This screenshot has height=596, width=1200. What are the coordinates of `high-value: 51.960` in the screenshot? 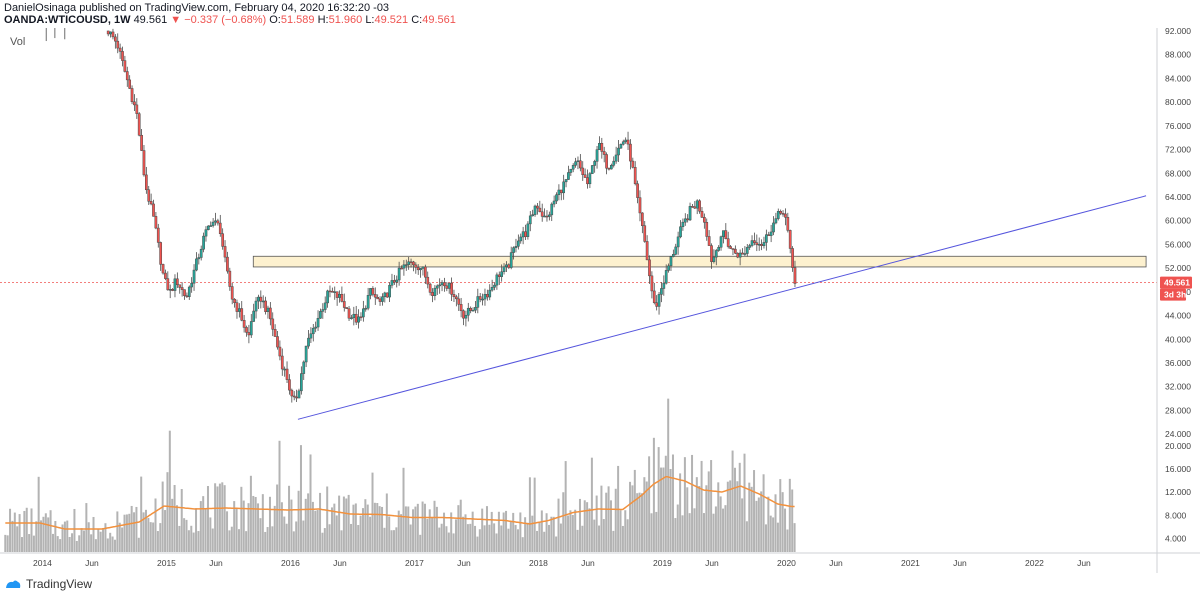 It's located at (345, 20).